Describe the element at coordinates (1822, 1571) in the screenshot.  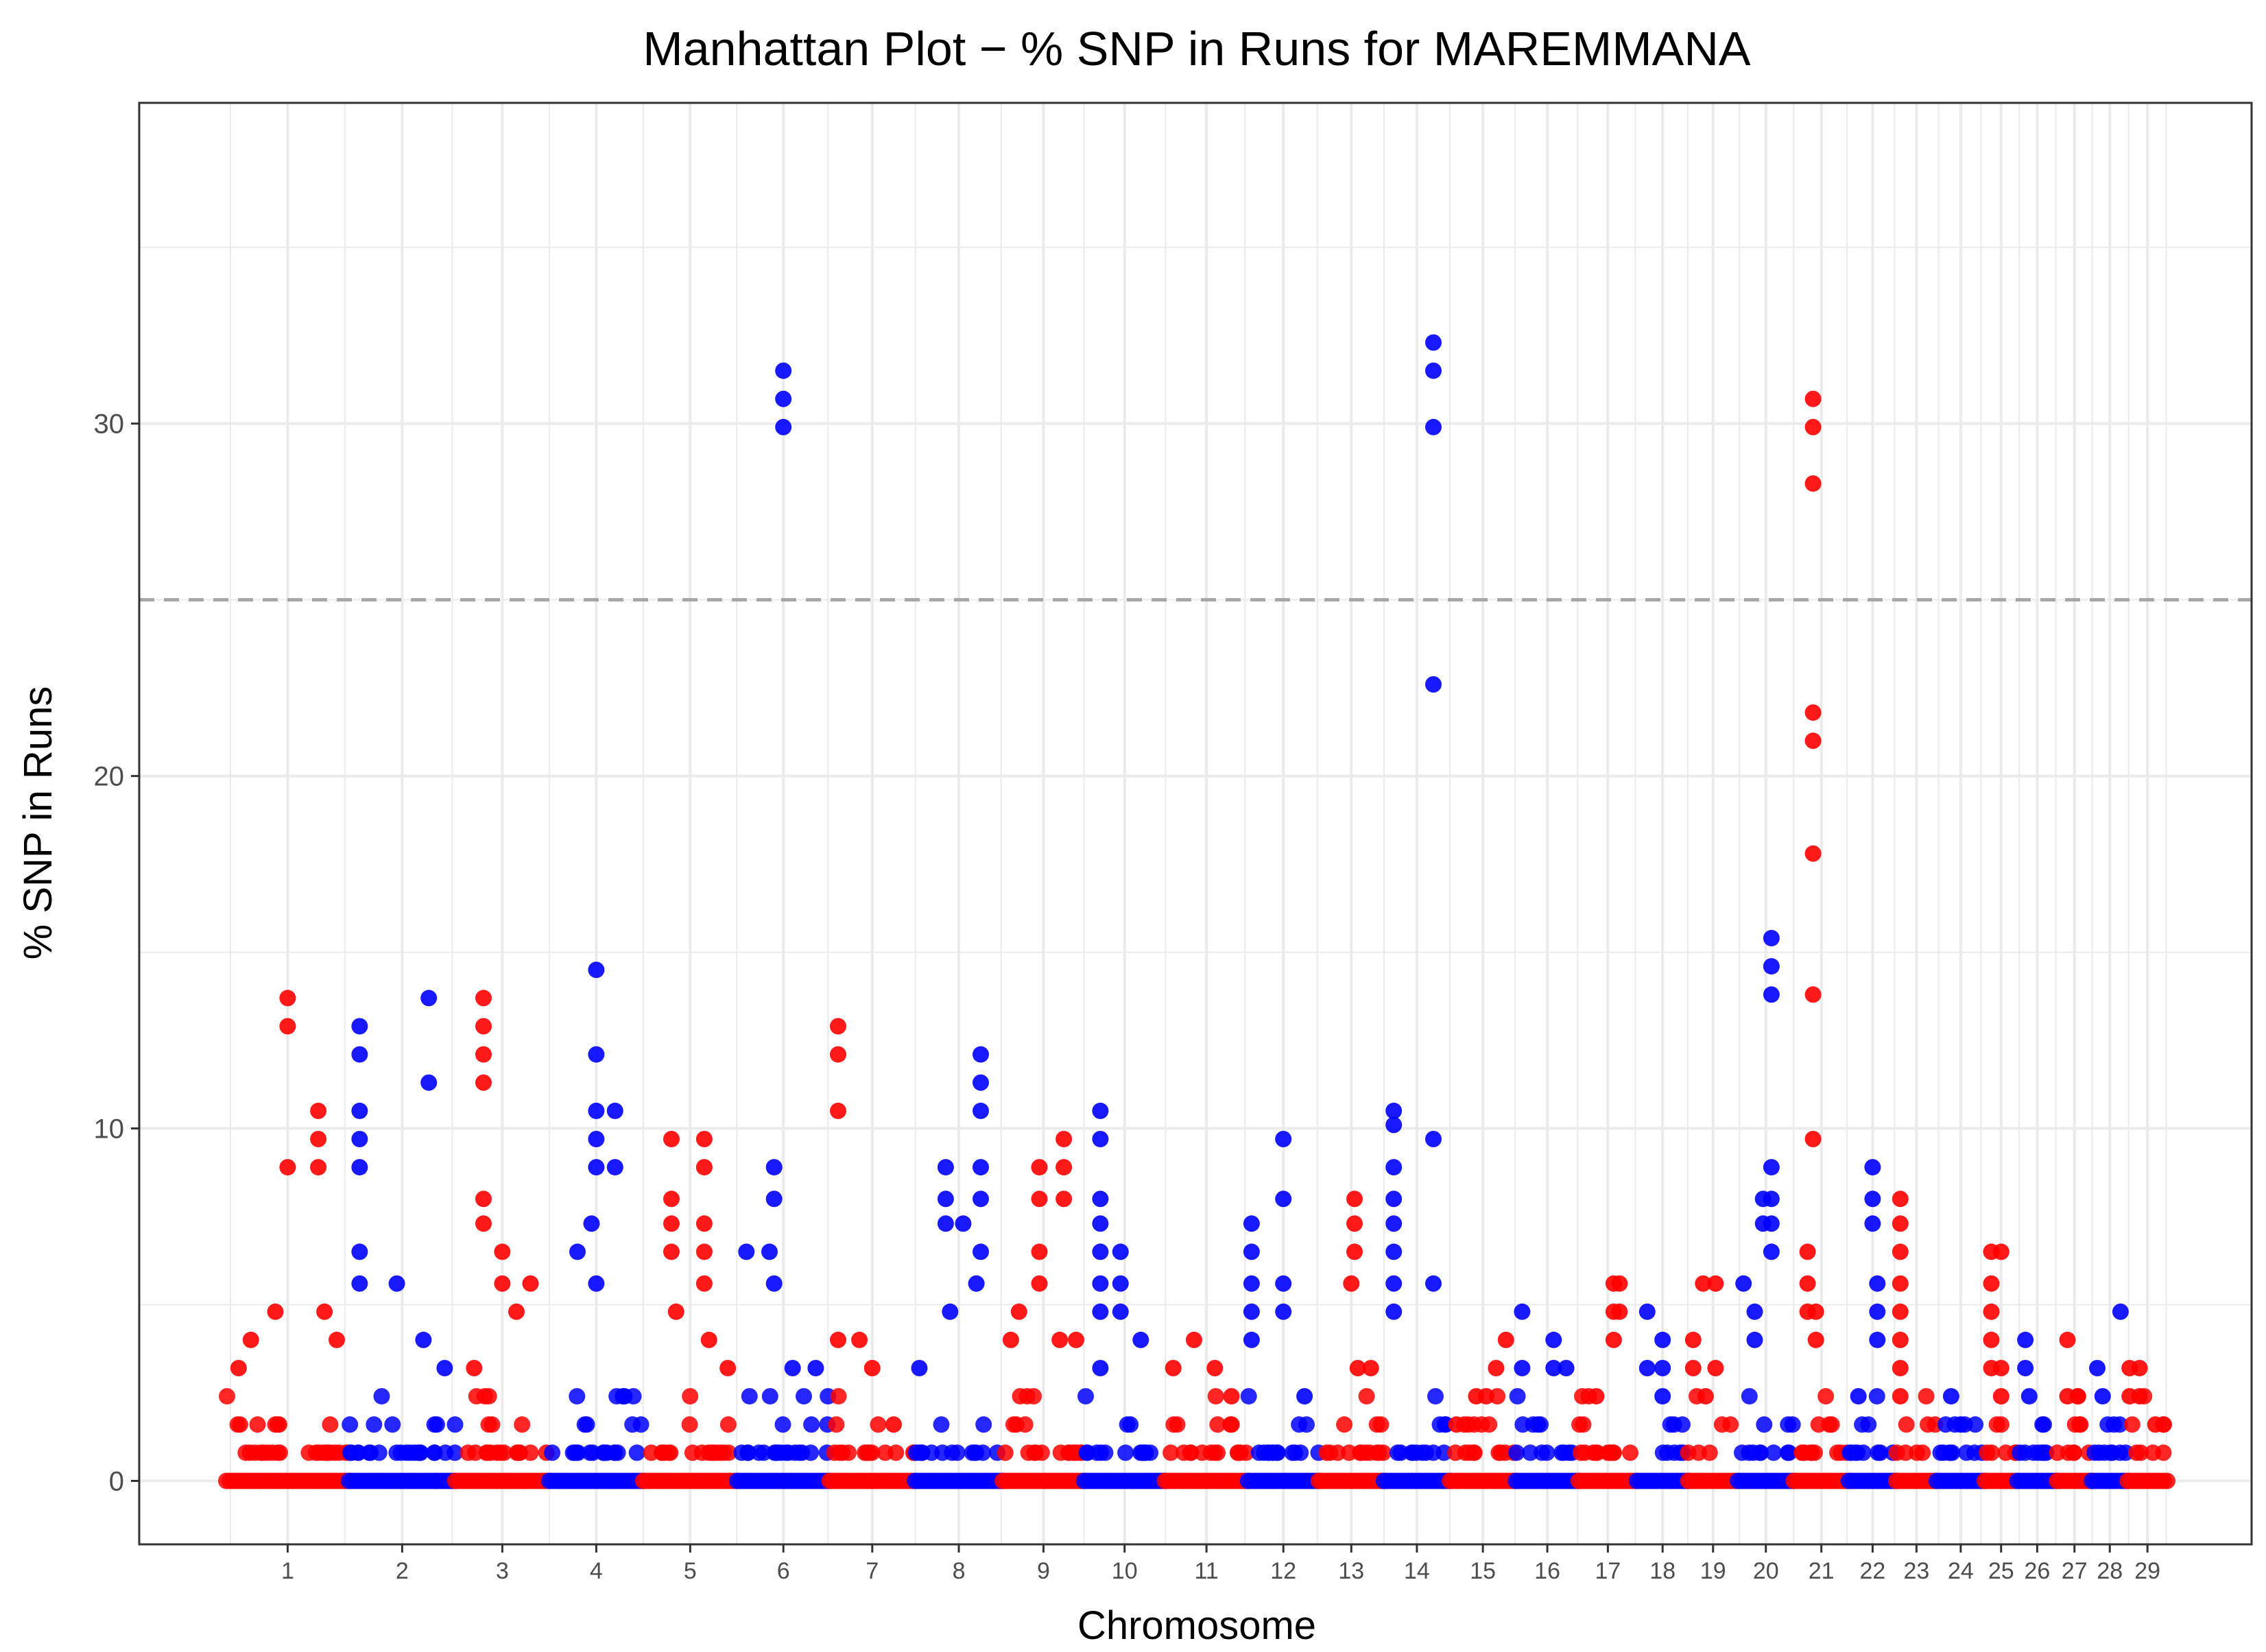
I see `x-tick-label: 21` at that location.